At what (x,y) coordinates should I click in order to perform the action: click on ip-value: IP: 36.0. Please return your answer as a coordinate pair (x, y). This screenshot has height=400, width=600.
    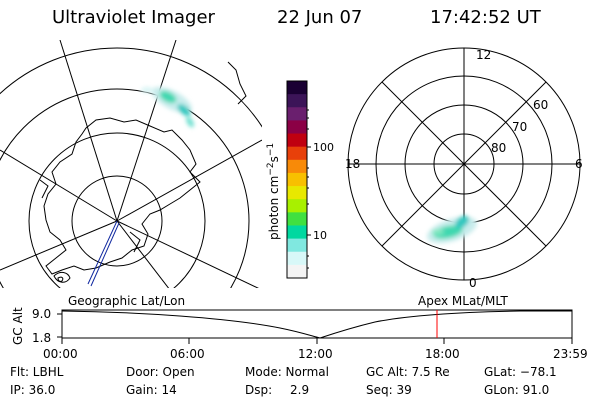
    Looking at the image, I should click on (33, 390).